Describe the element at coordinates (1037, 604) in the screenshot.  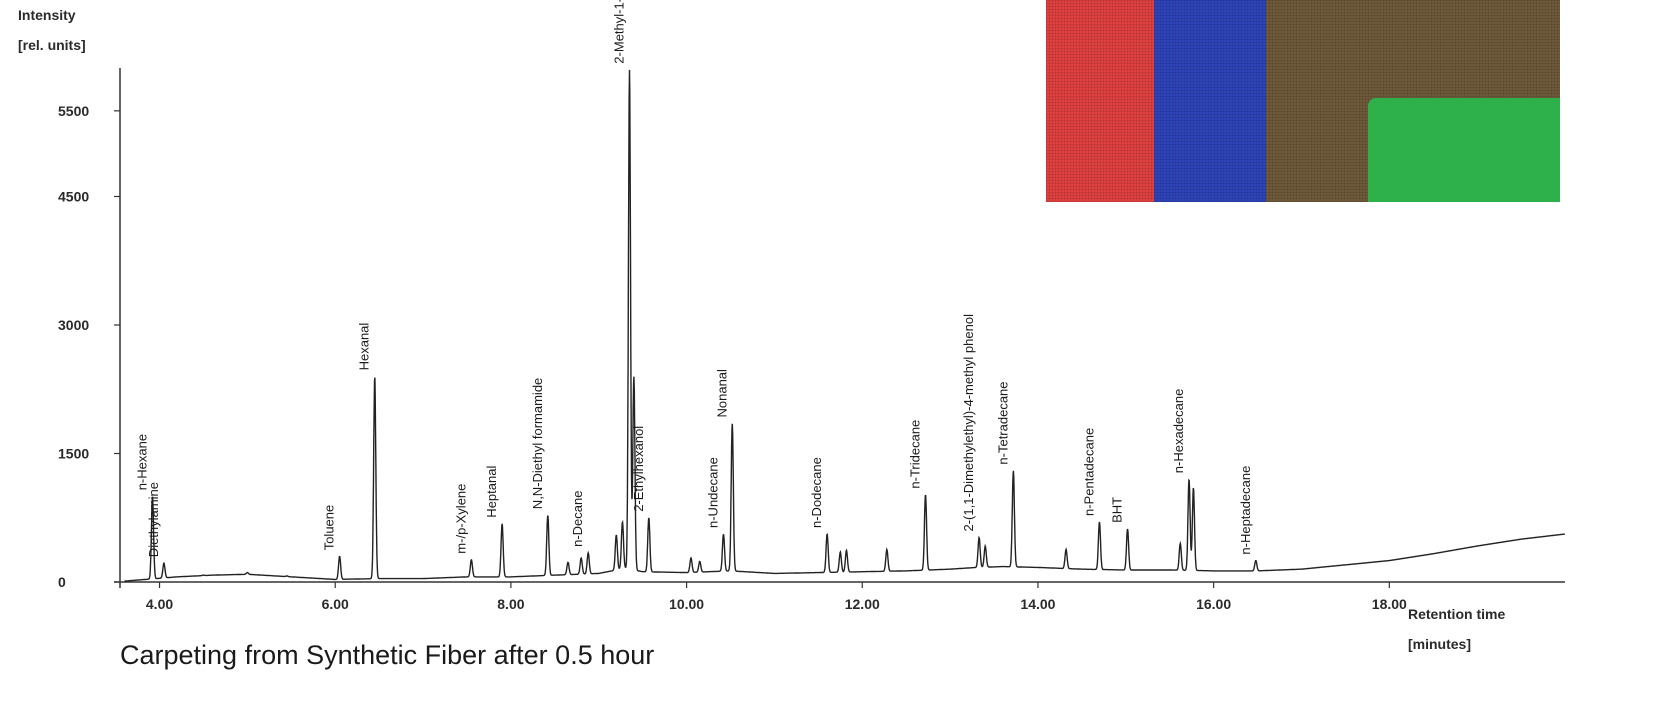
I see `x-tick-label: 14.00` at that location.